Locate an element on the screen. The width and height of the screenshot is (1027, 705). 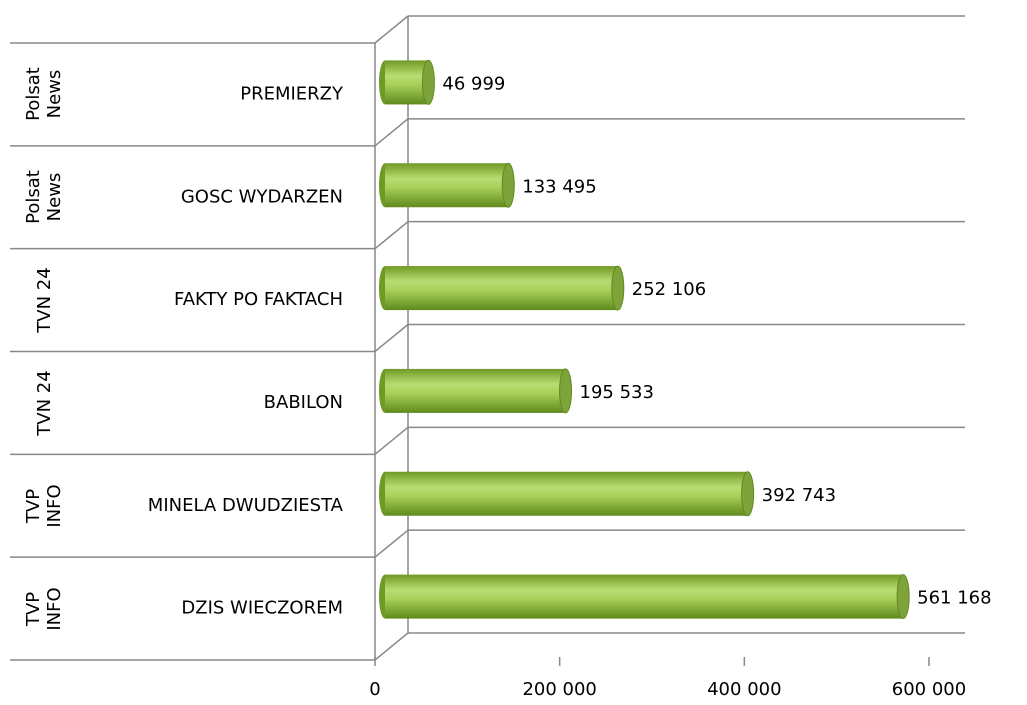
data-label: 561 168 is located at coordinates (954, 598).